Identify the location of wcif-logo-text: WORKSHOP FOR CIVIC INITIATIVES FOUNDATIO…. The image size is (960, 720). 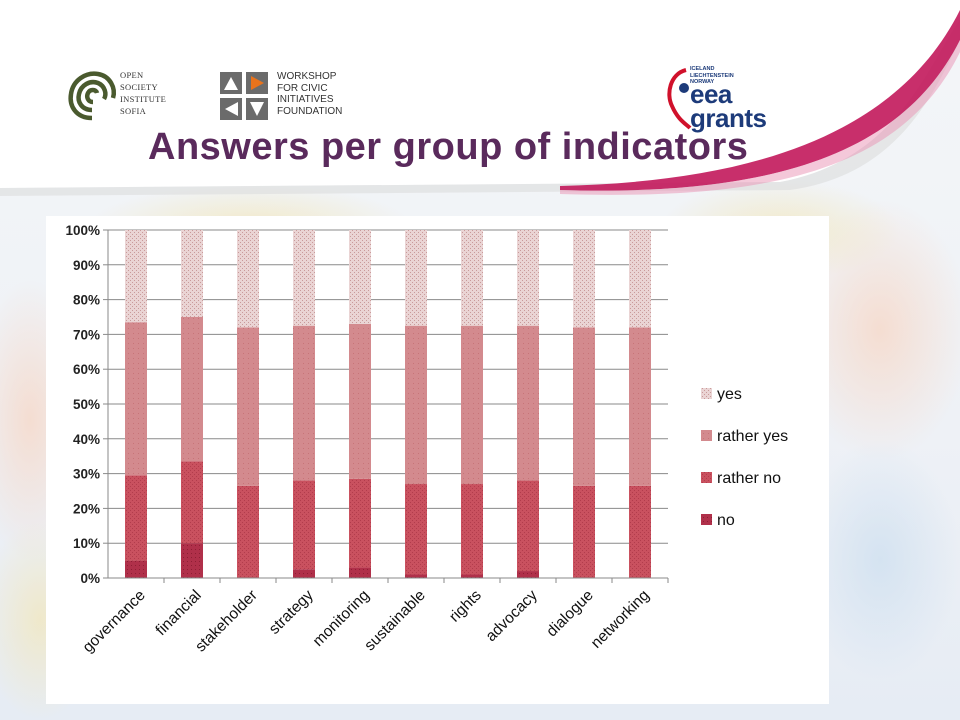
(309, 94).